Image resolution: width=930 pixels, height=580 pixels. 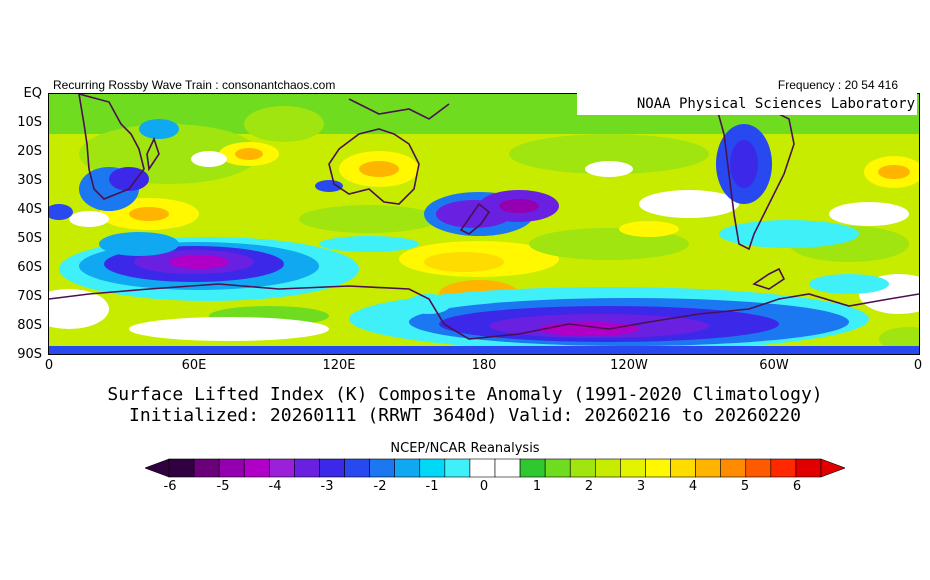 What do you see at coordinates (693, 486) in the screenshot?
I see `colorbar-tick-label: 4` at bounding box center [693, 486].